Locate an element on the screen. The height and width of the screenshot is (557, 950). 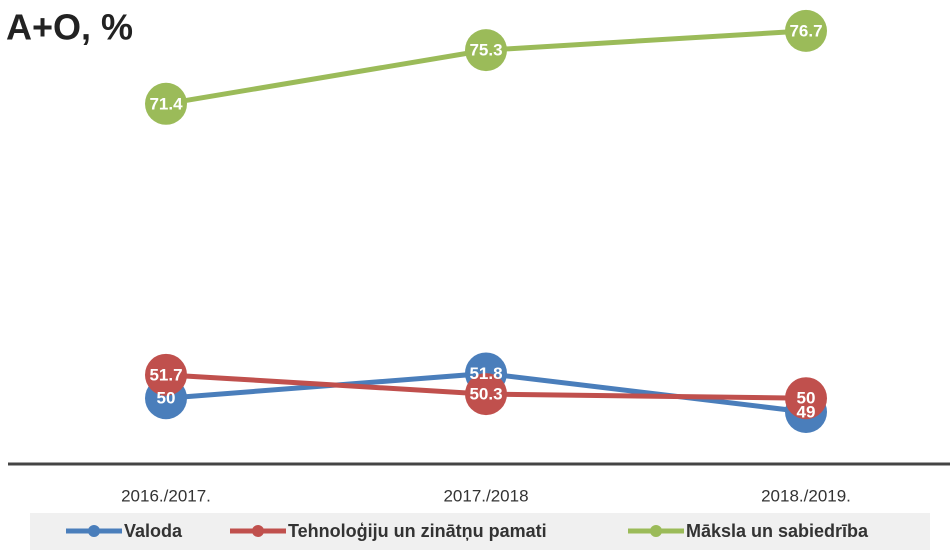
data-label: 51.7 is located at coordinates (165, 374).